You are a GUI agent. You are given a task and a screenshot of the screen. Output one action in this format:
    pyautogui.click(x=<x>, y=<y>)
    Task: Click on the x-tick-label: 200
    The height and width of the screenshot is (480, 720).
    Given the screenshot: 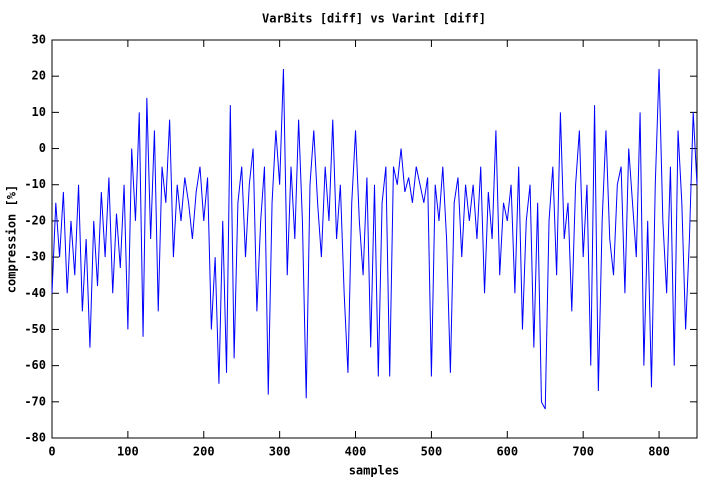 What is the action you would take?
    pyautogui.click(x=204, y=452)
    